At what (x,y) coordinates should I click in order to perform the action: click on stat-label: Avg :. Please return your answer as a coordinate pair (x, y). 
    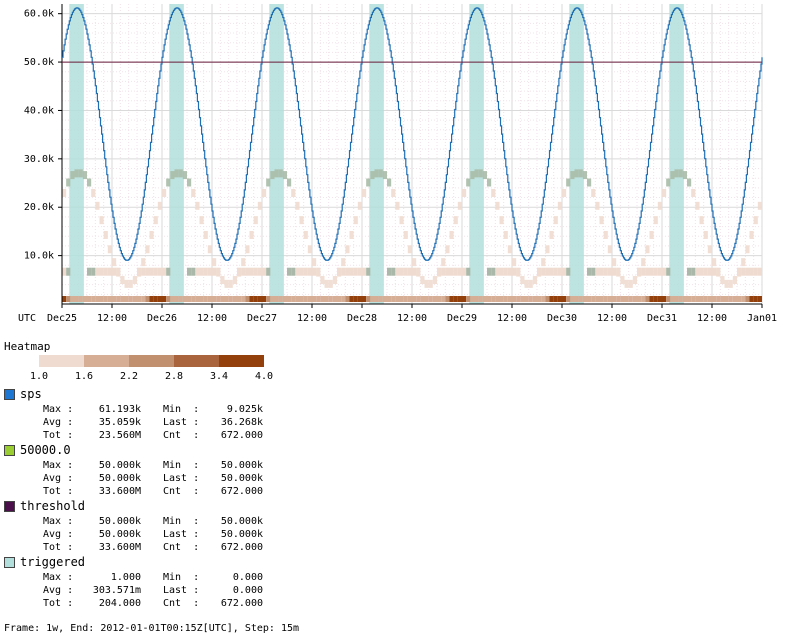
    Looking at the image, I should click on (58, 422).